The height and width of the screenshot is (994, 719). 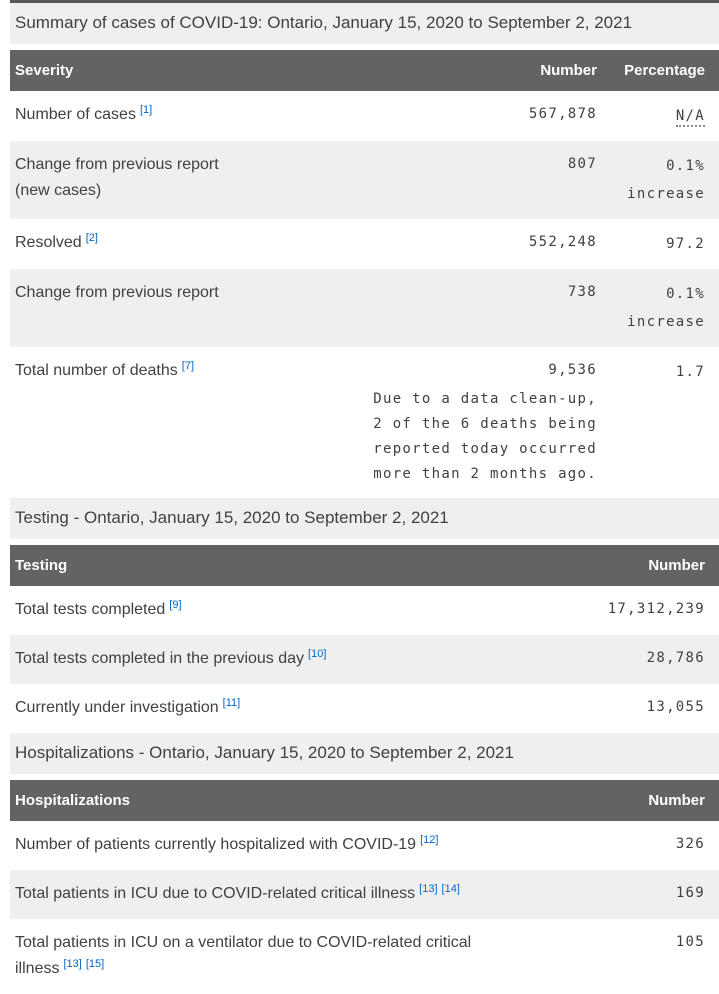 I want to click on row-label-cell: Change from previous report (new cases), so click(x=187, y=180).